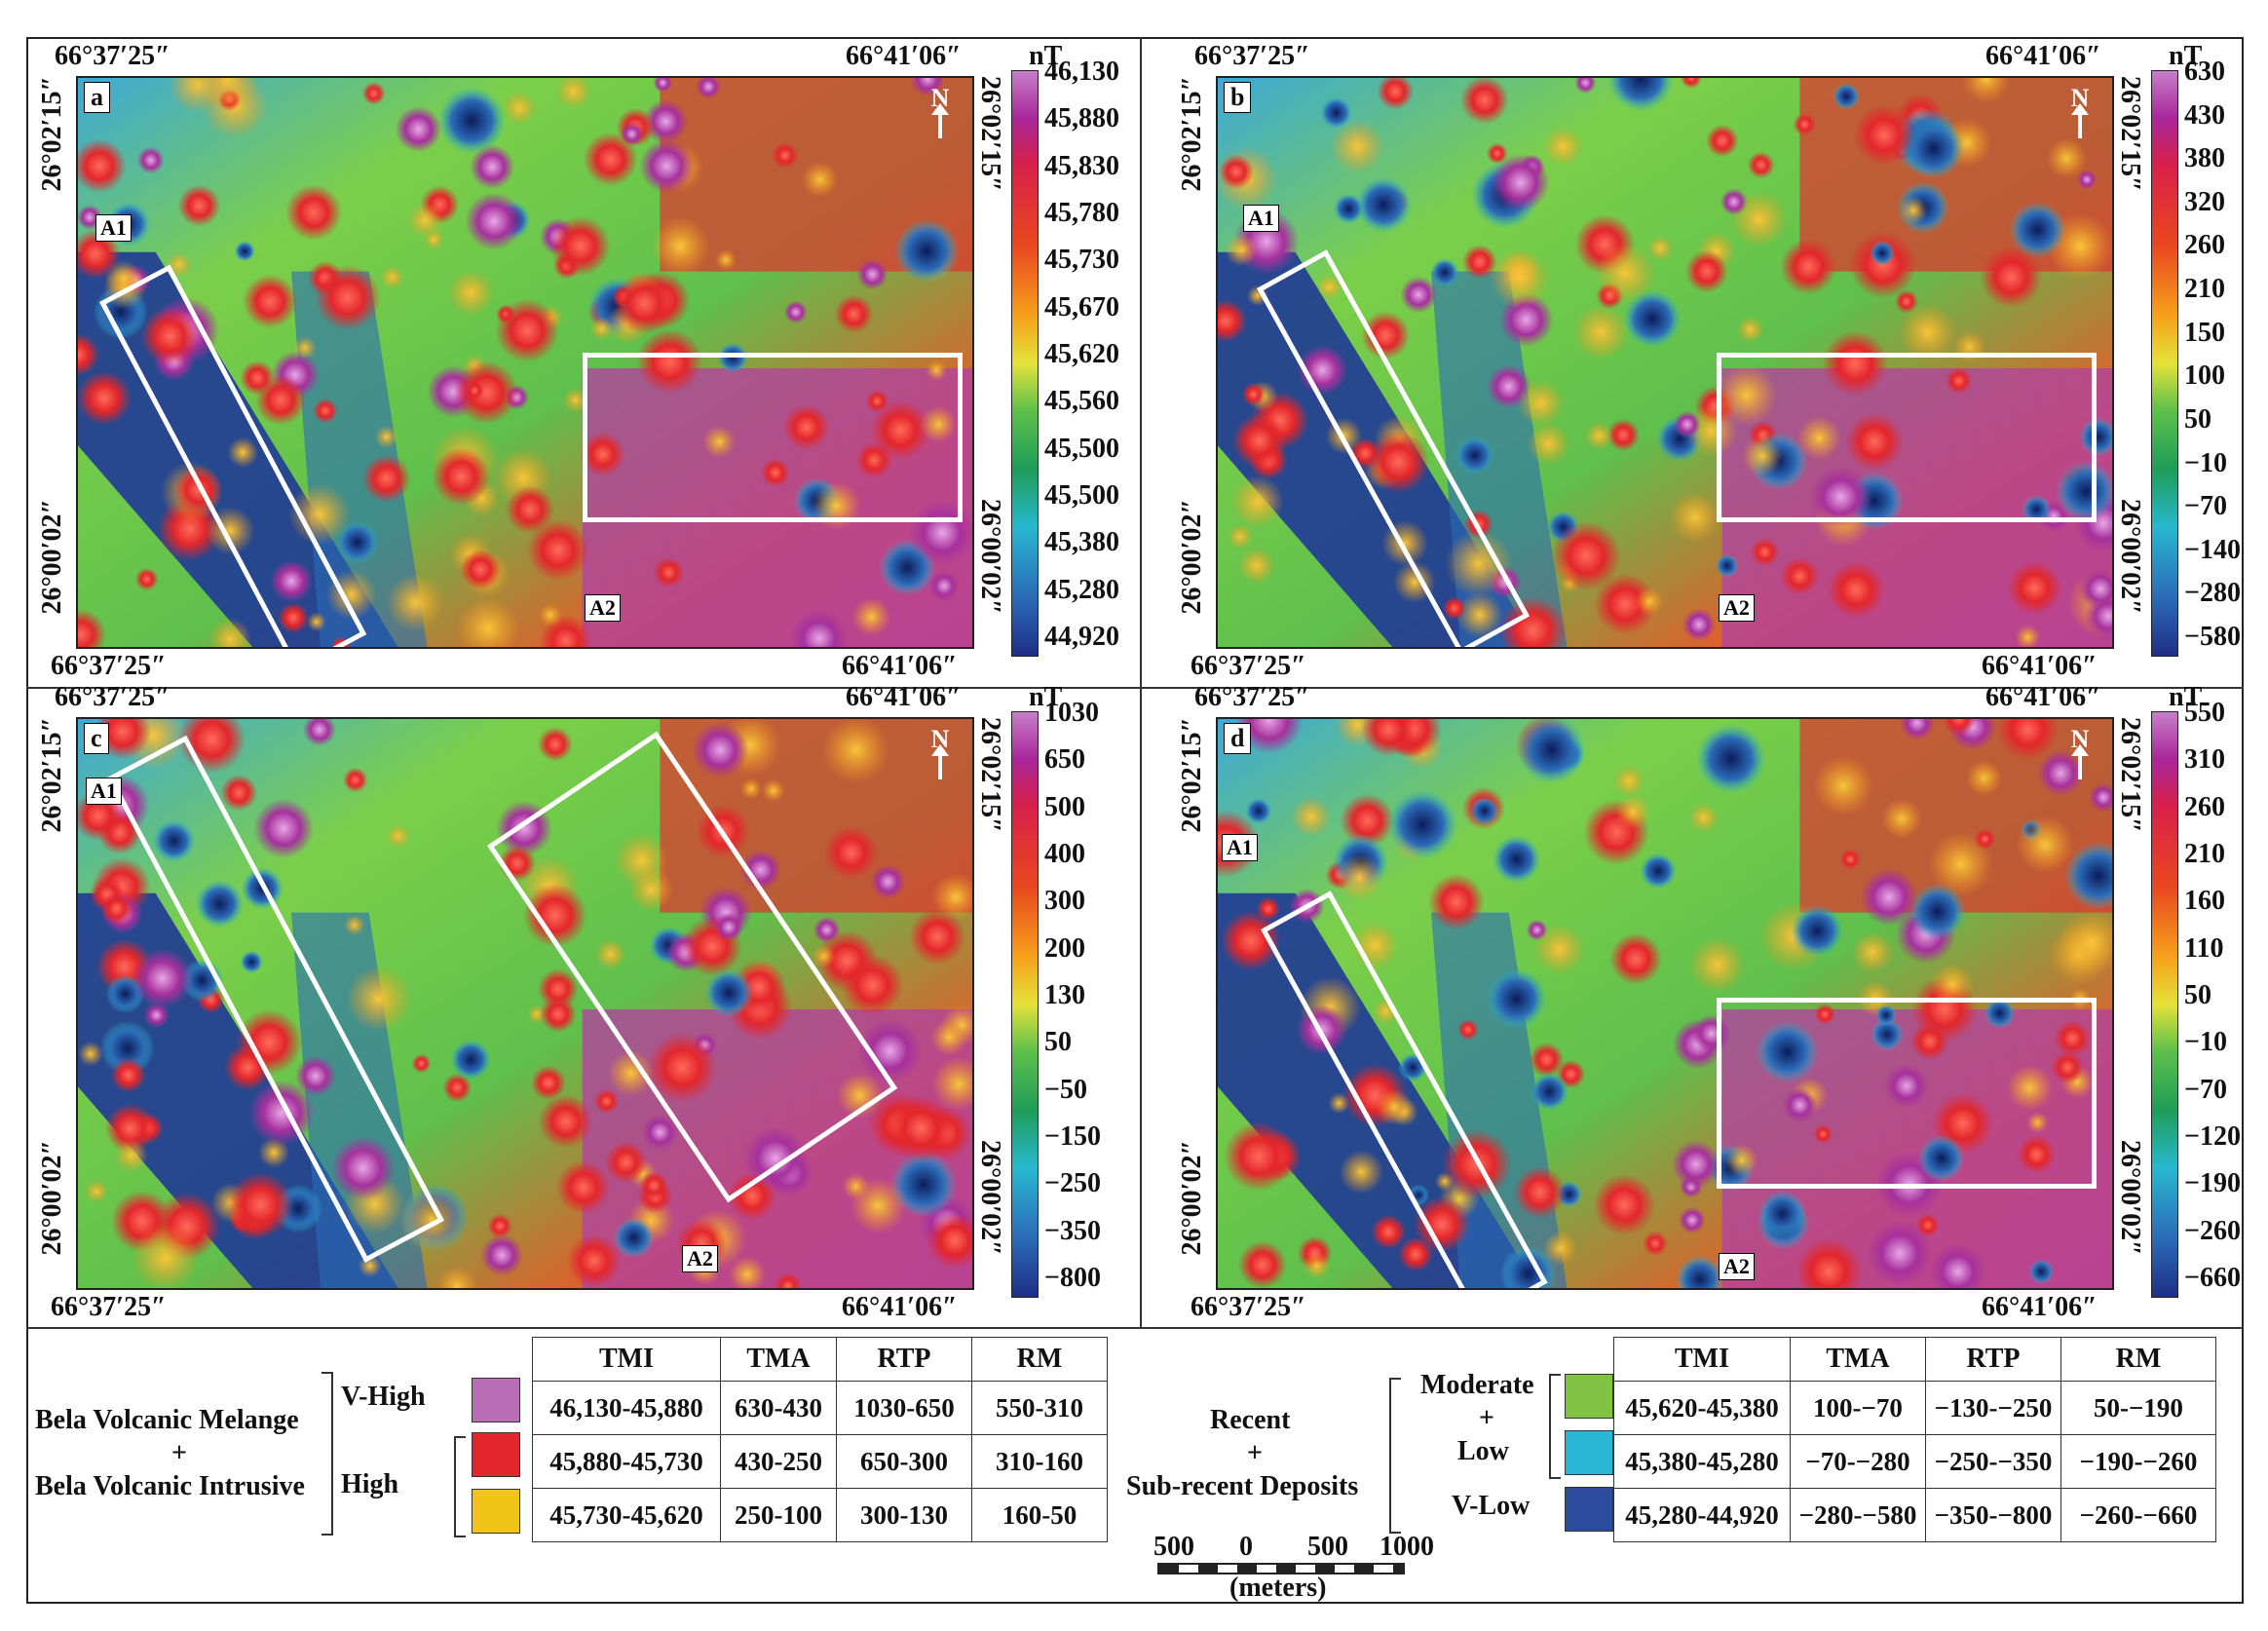  What do you see at coordinates (2205, 713) in the screenshot?
I see `colorbar-tick: 550` at bounding box center [2205, 713].